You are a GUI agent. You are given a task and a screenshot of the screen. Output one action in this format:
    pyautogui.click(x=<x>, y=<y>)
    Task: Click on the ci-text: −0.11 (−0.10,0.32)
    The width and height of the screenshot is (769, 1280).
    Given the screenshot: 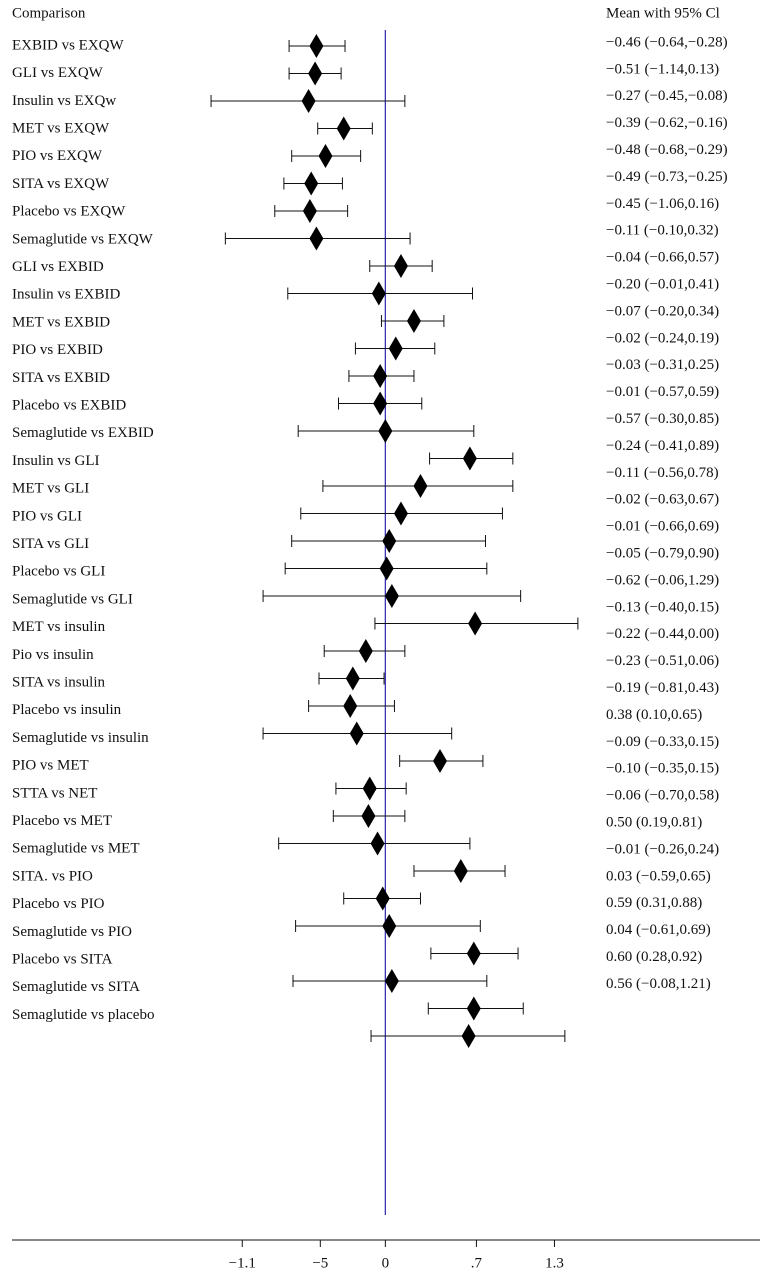 What is the action you would take?
    pyautogui.click(x=662, y=231)
    